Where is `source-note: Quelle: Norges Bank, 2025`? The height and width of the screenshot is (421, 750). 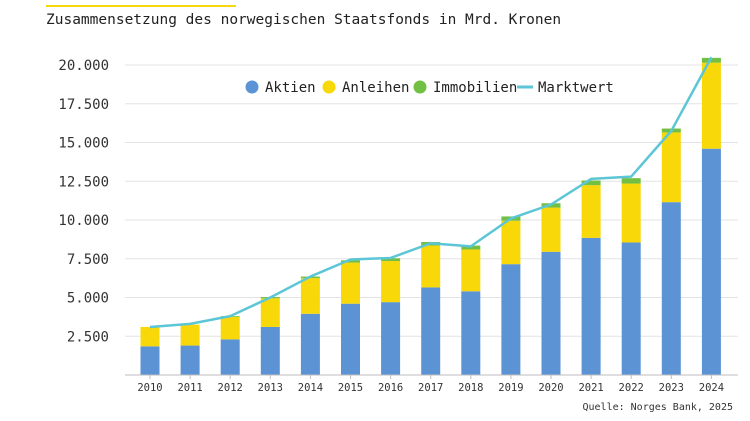 source-note: Quelle: Norges Bank, 2025 is located at coordinates (657, 407).